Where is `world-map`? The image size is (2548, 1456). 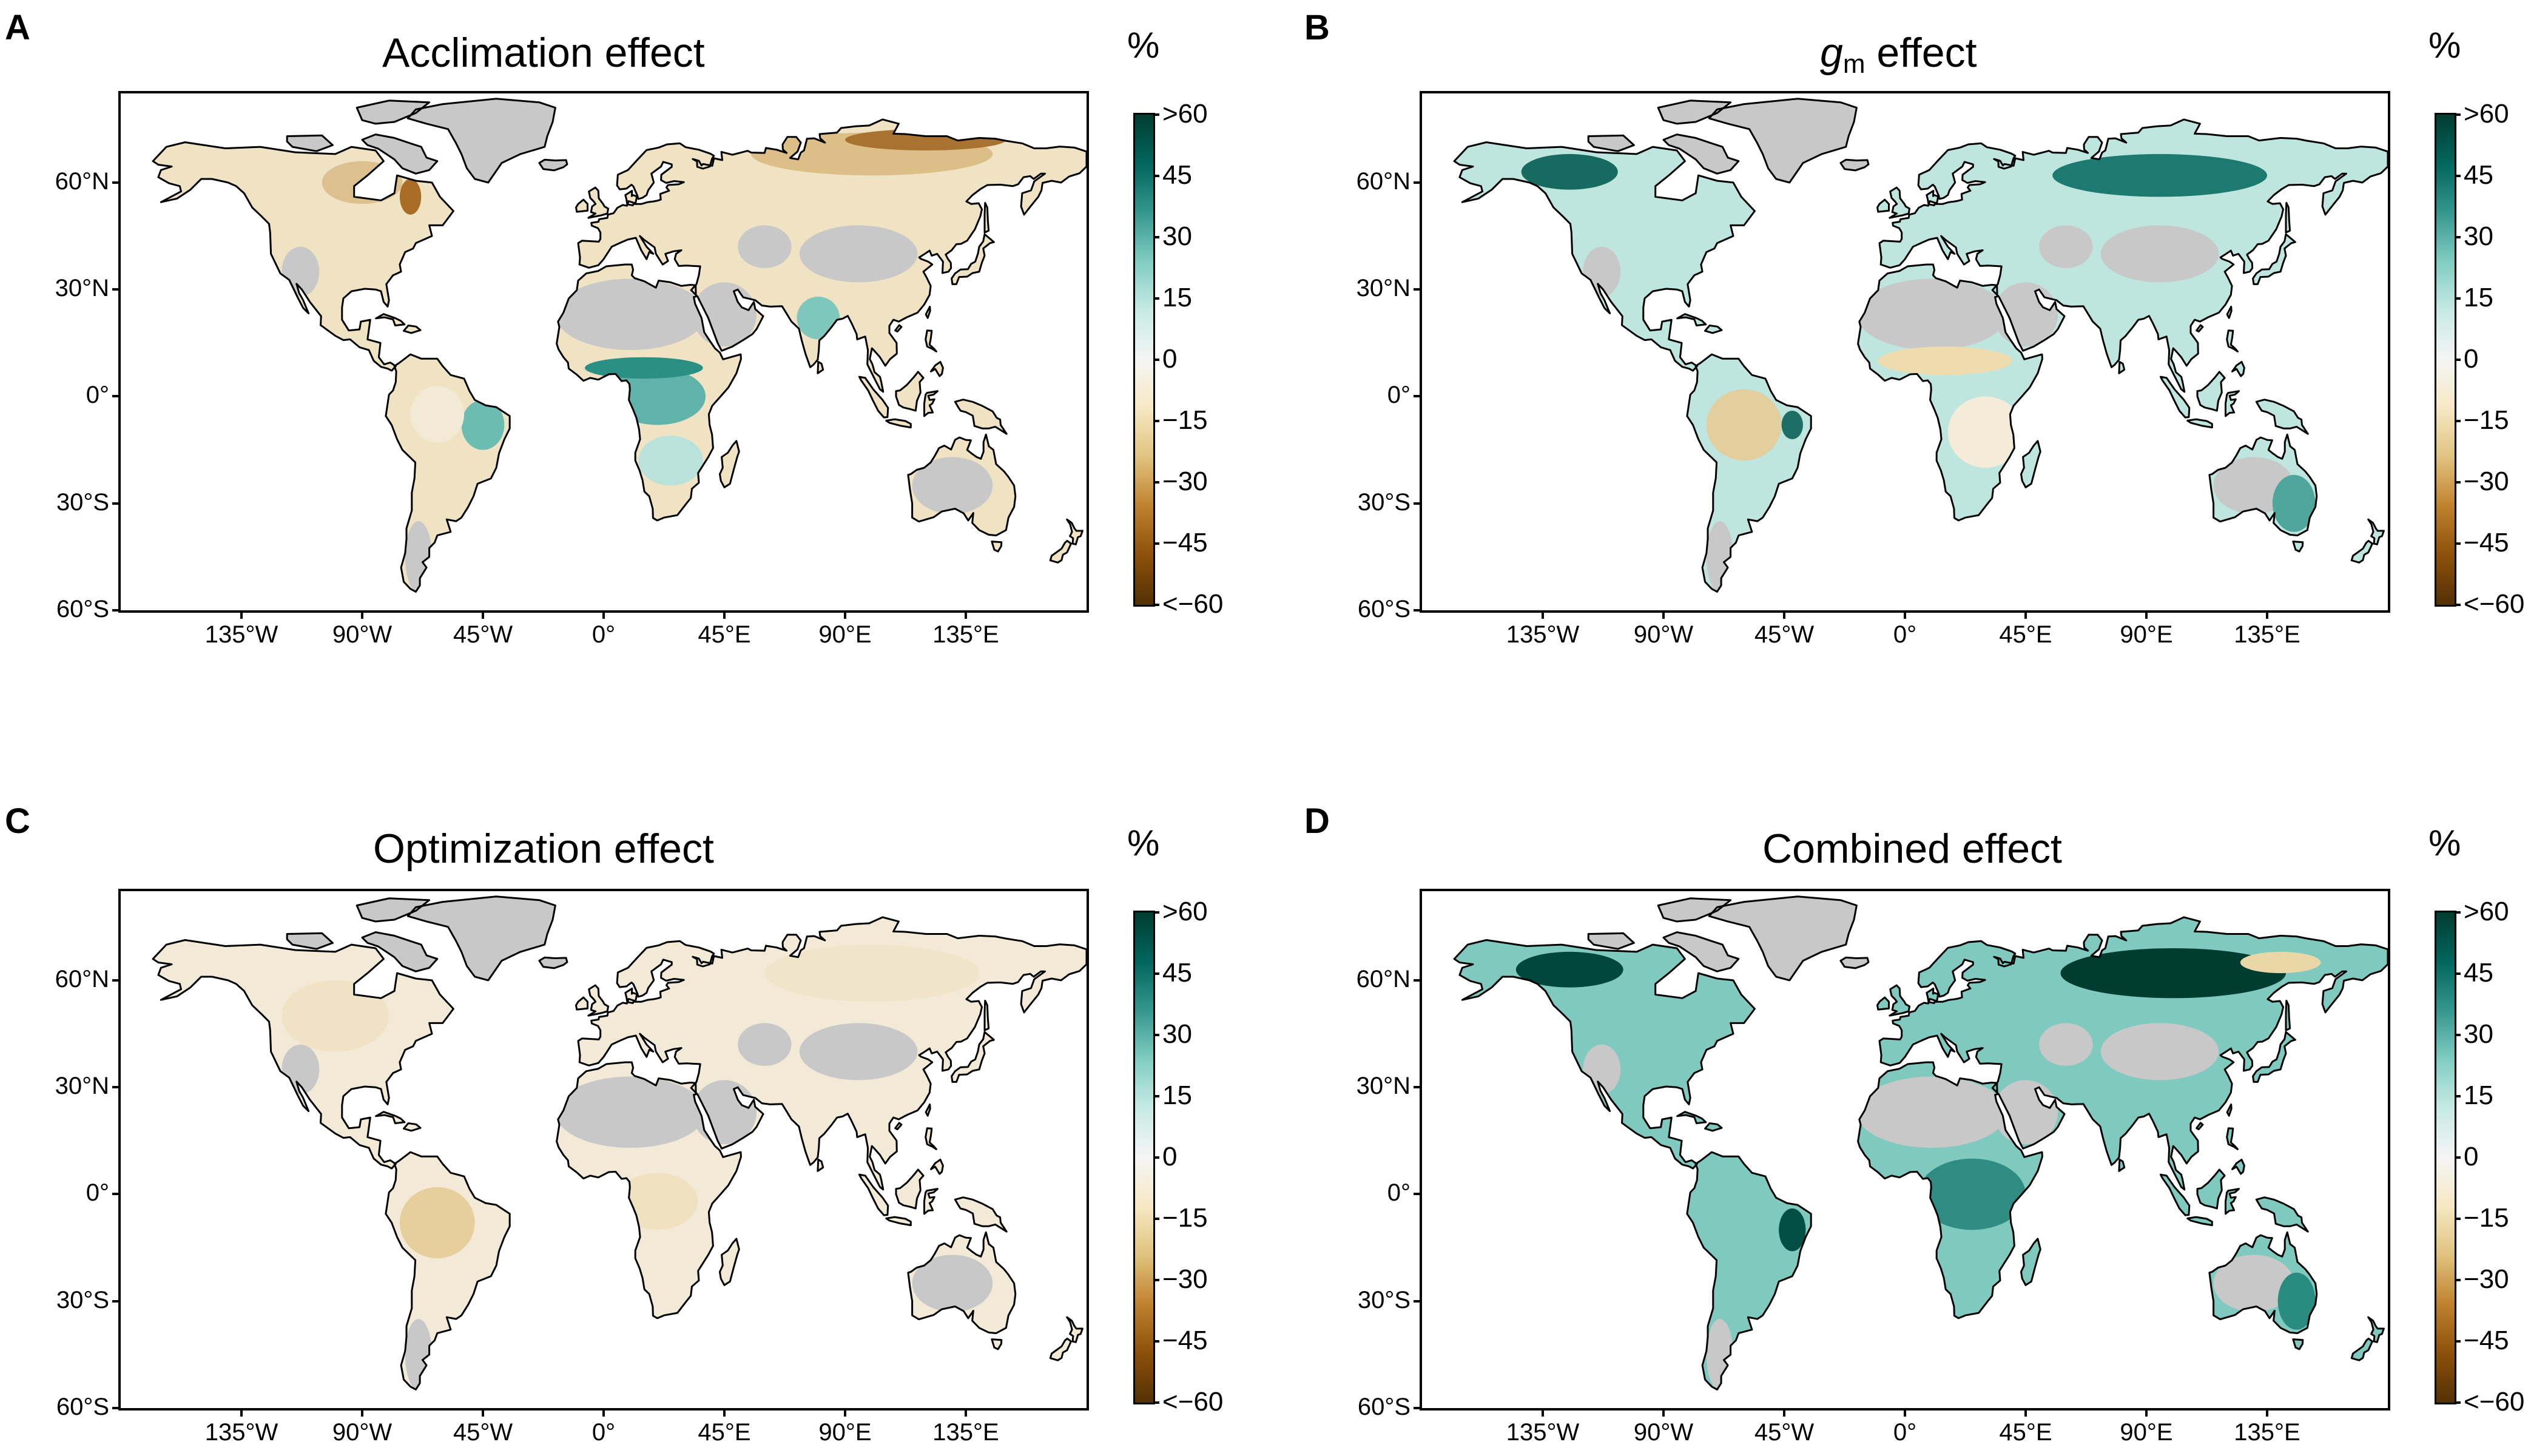
world-map is located at coordinates (619, 345).